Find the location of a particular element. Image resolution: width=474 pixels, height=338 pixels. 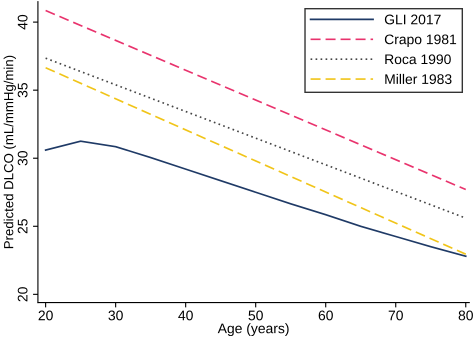

x-tick-label: 50 is located at coordinates (255, 315).